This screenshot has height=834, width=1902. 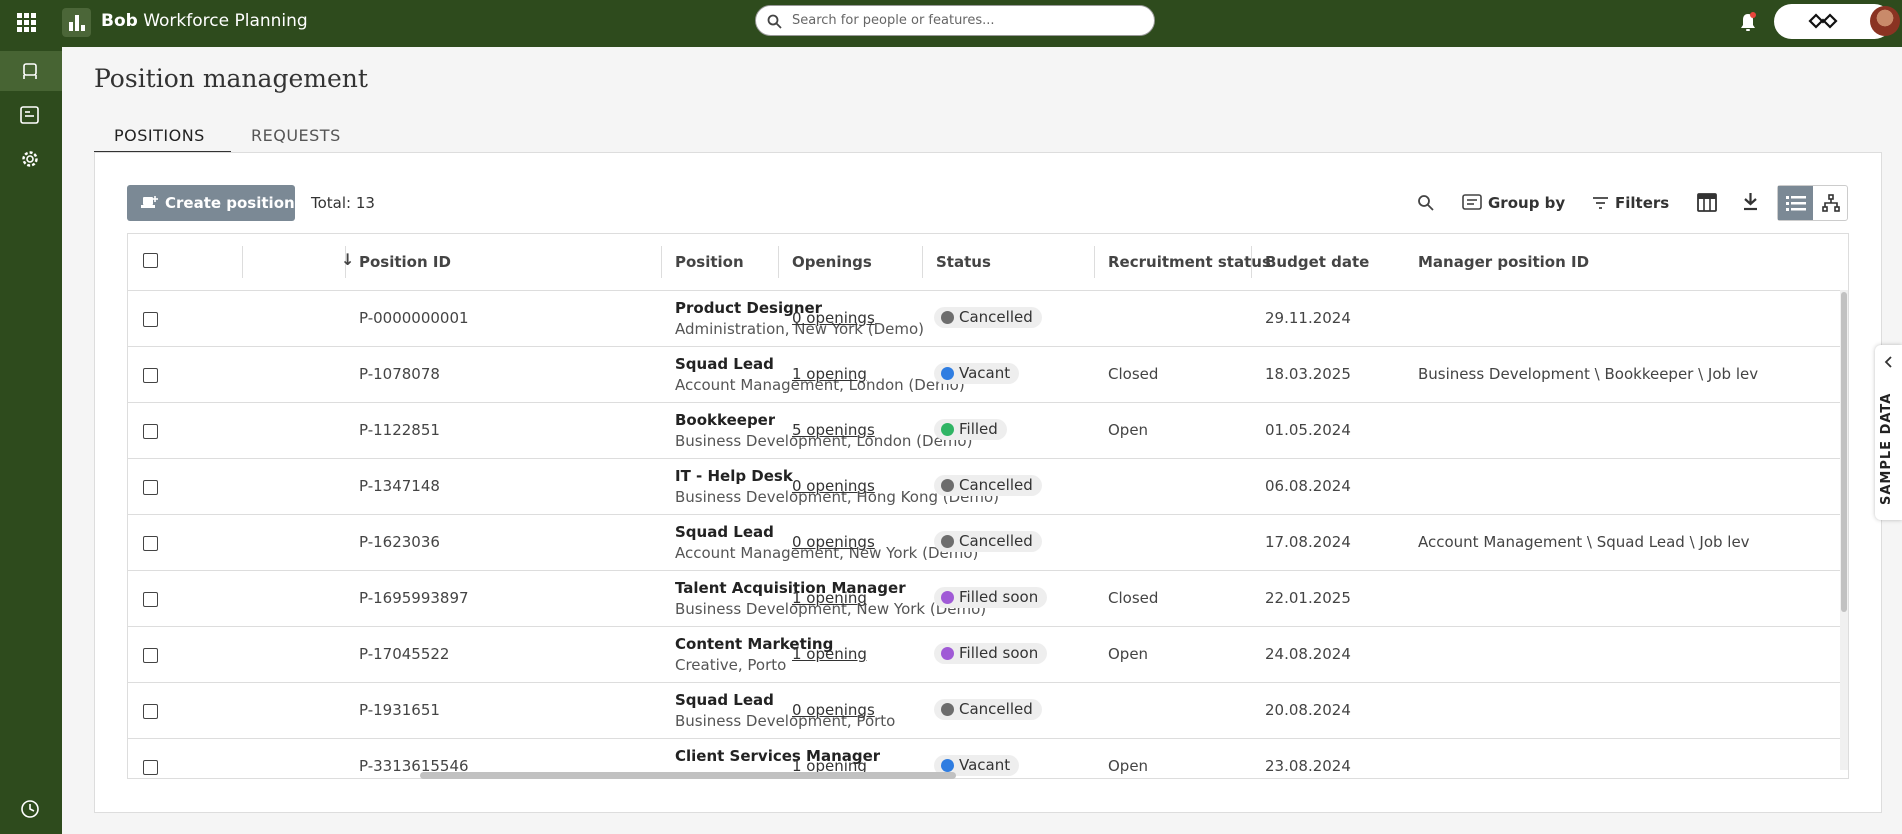 What do you see at coordinates (414, 318) in the screenshot?
I see `position-id: P-0000000001` at bounding box center [414, 318].